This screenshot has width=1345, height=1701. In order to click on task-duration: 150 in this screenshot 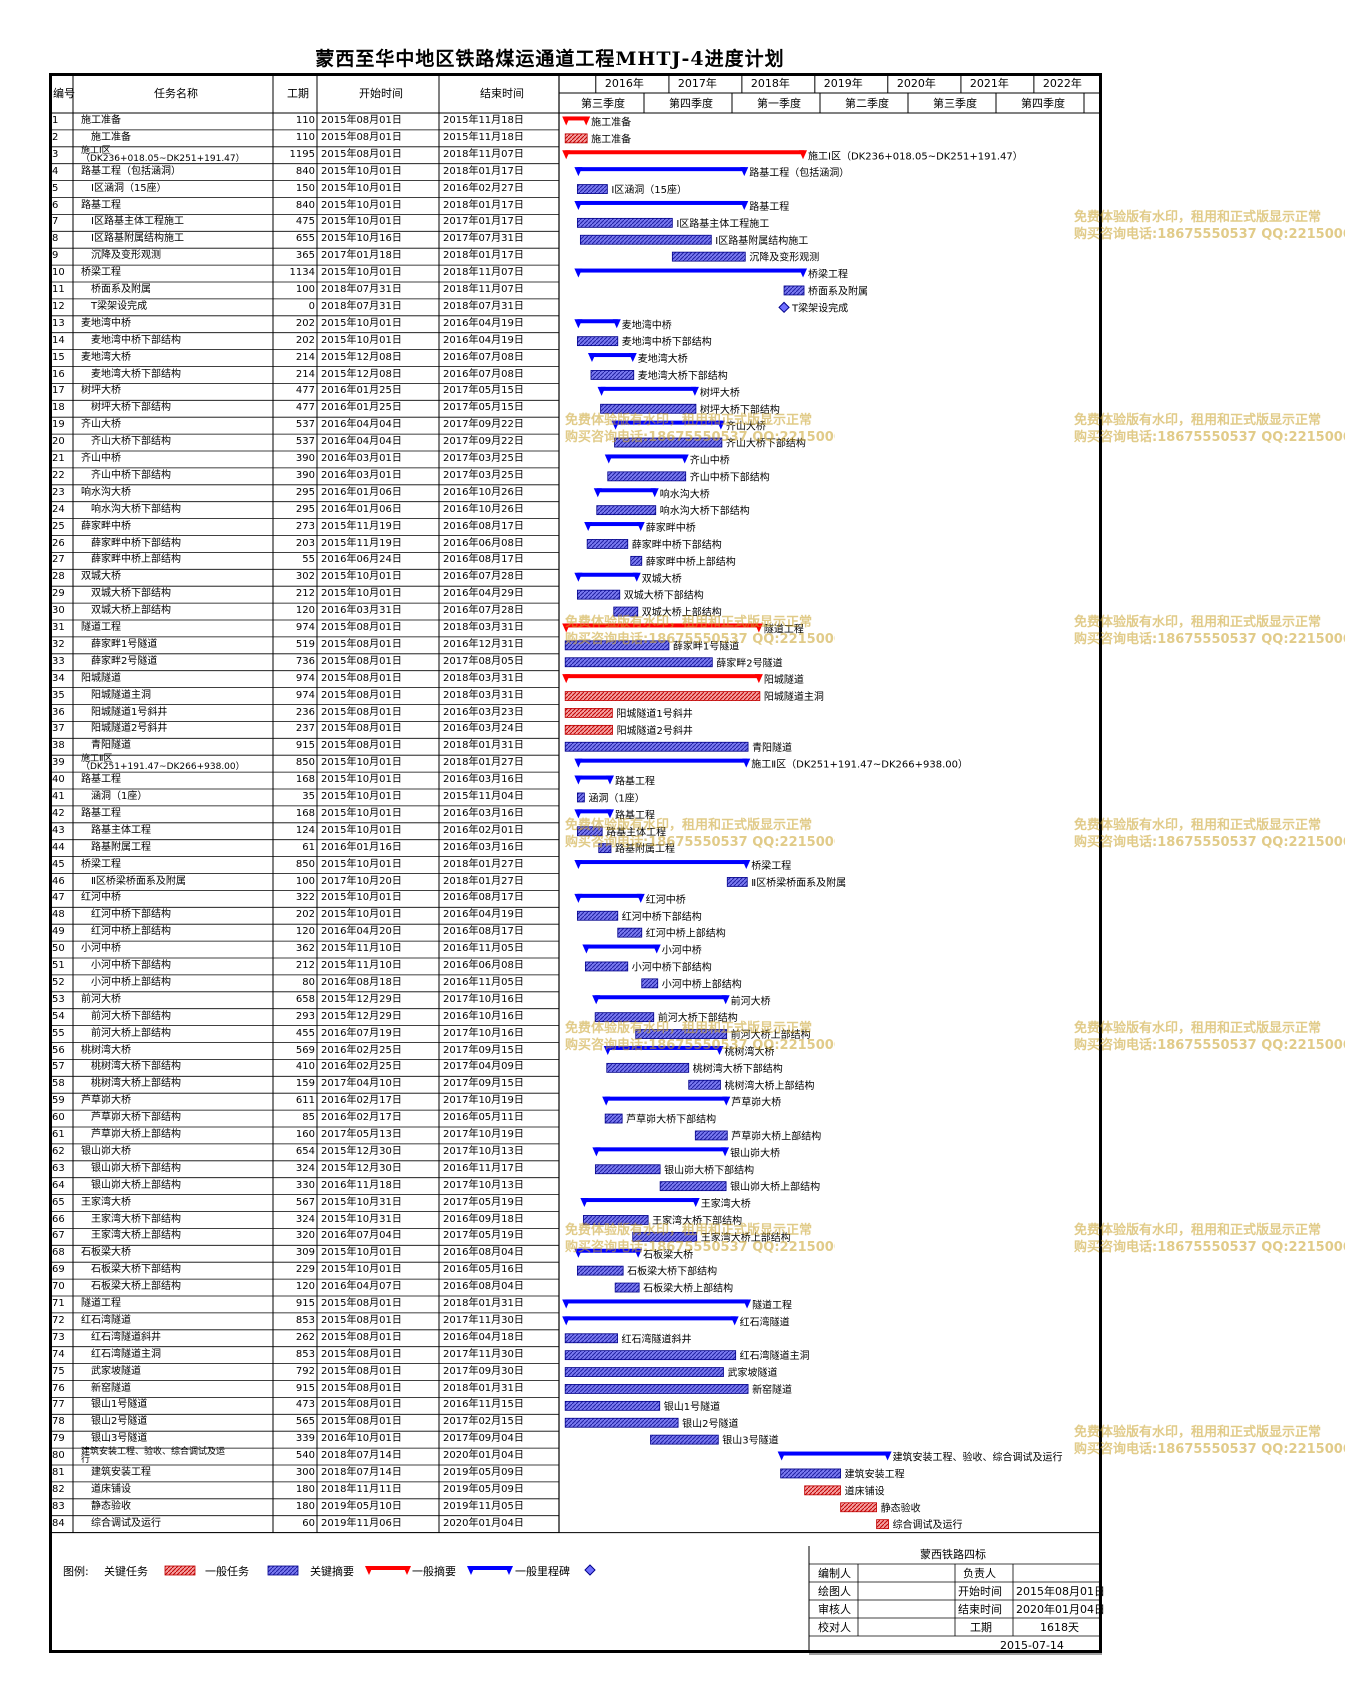, I will do `click(305, 188)`.